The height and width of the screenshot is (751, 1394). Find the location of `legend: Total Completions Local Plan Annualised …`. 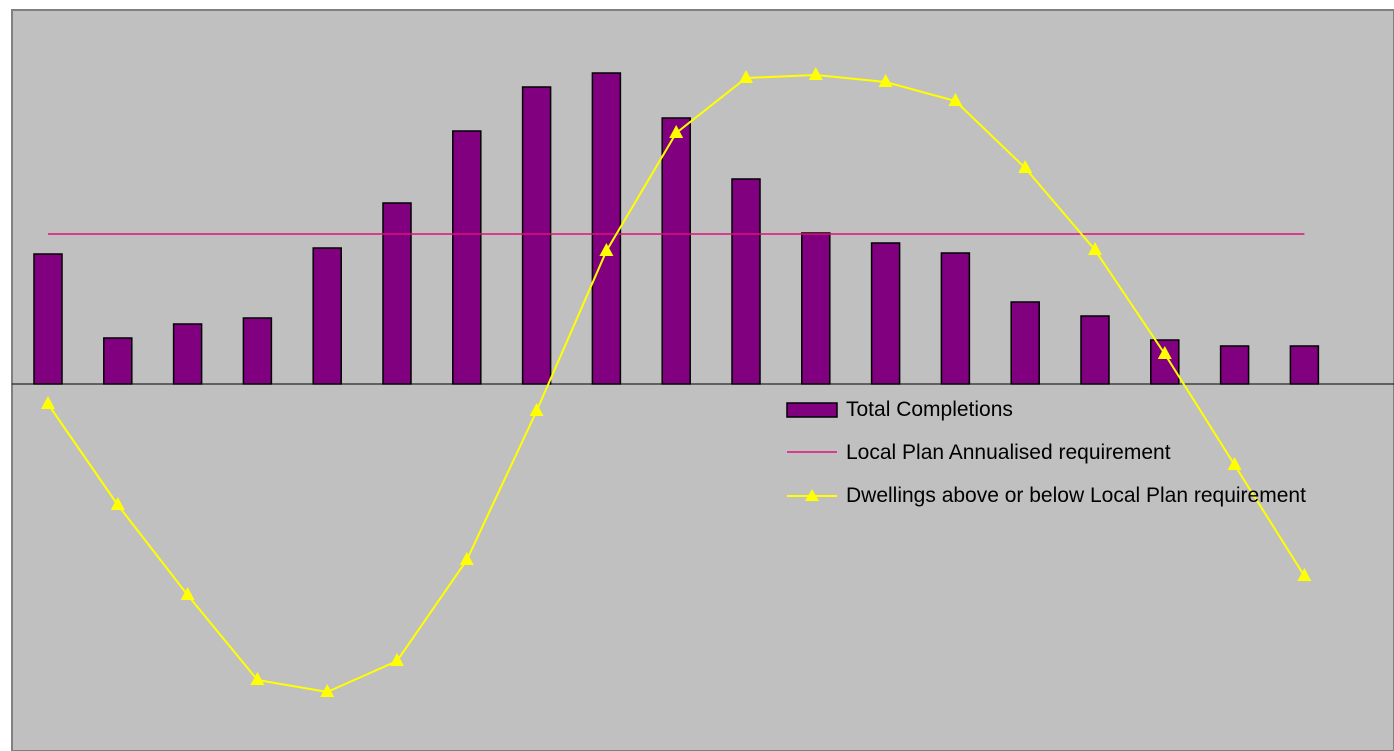

legend: Total Completions Local Plan Annualised … is located at coordinates (1046, 452).